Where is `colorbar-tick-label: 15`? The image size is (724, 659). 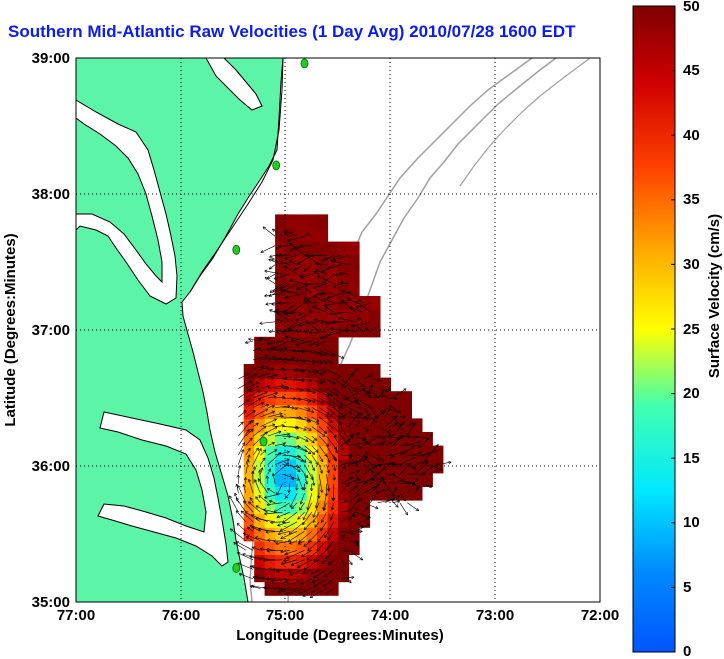
colorbar-tick-label: 15 is located at coordinates (691, 458).